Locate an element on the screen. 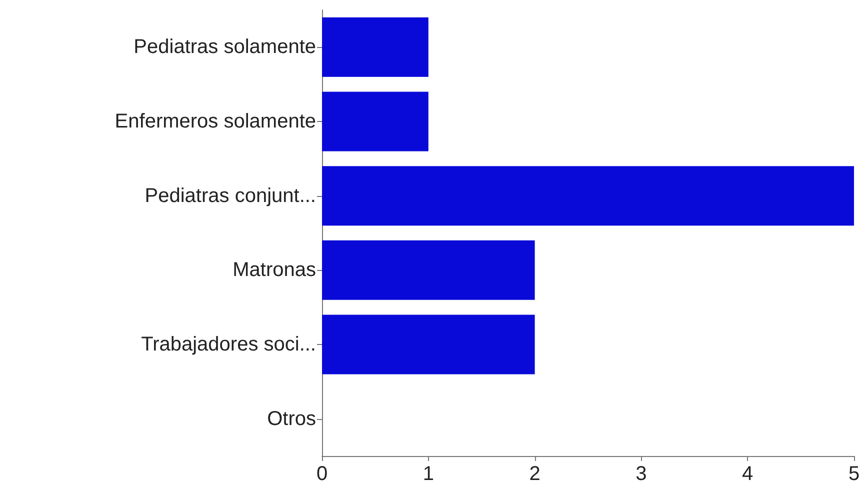 Image resolution: width=864 pixels, height=494 pixels. x-tick-label: 3 is located at coordinates (641, 474).